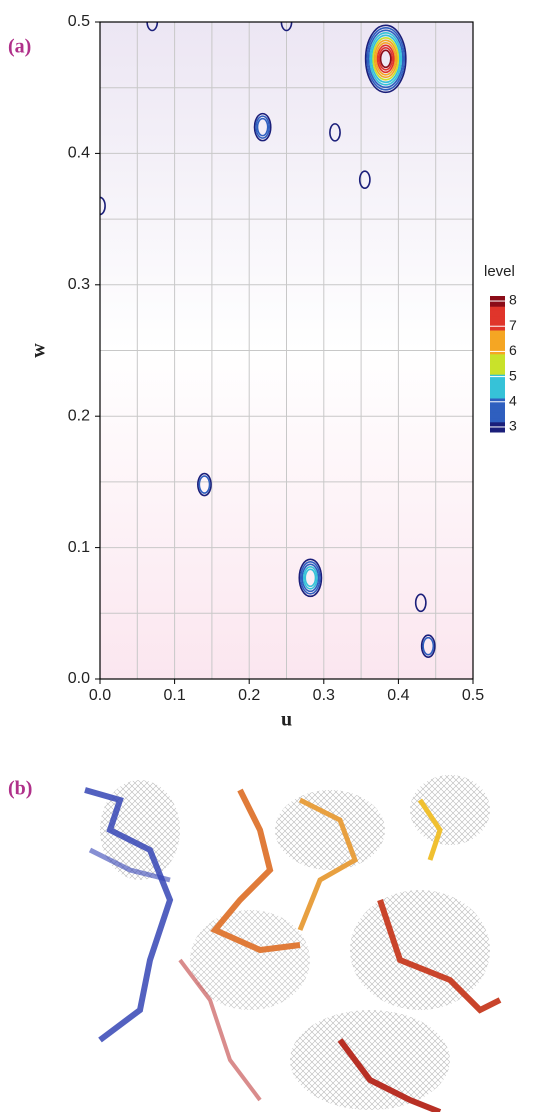  What do you see at coordinates (79, 21) in the screenshot?
I see `y-tick-label: 0.5` at bounding box center [79, 21].